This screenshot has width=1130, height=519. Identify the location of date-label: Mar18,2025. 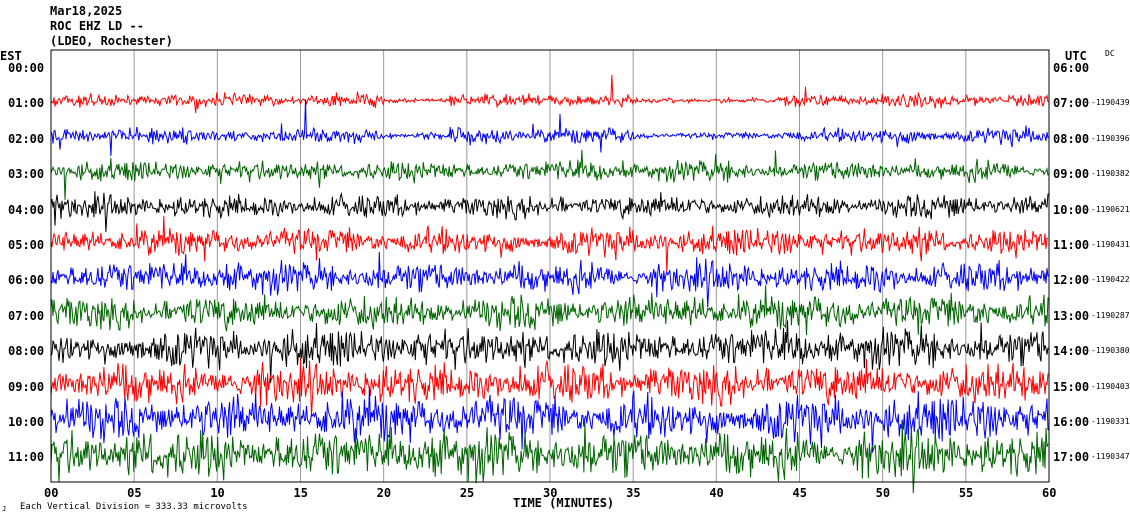
(86, 11).